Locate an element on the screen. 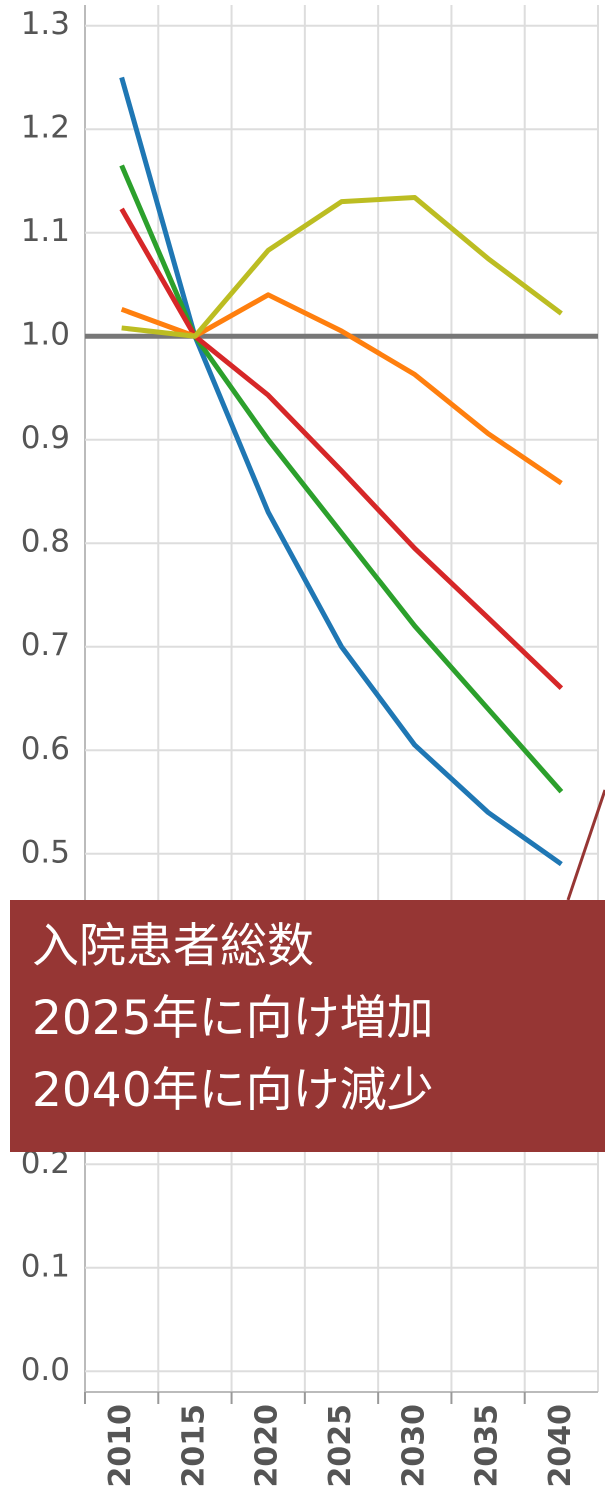 The image size is (605, 1492). y-tick-label: 1.3 is located at coordinates (45, 24).